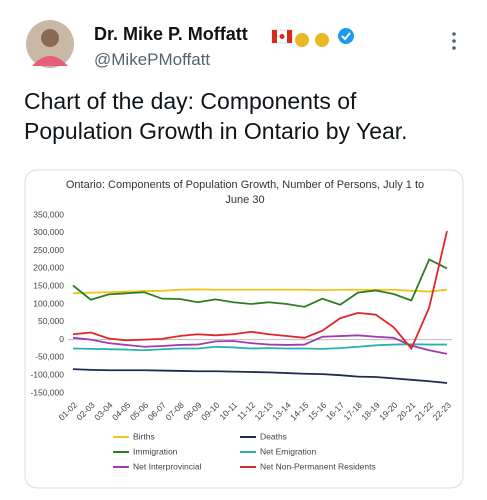  Describe the element at coordinates (228, 411) in the screenshot. I see `x-tick-label: 10-11` at that location.